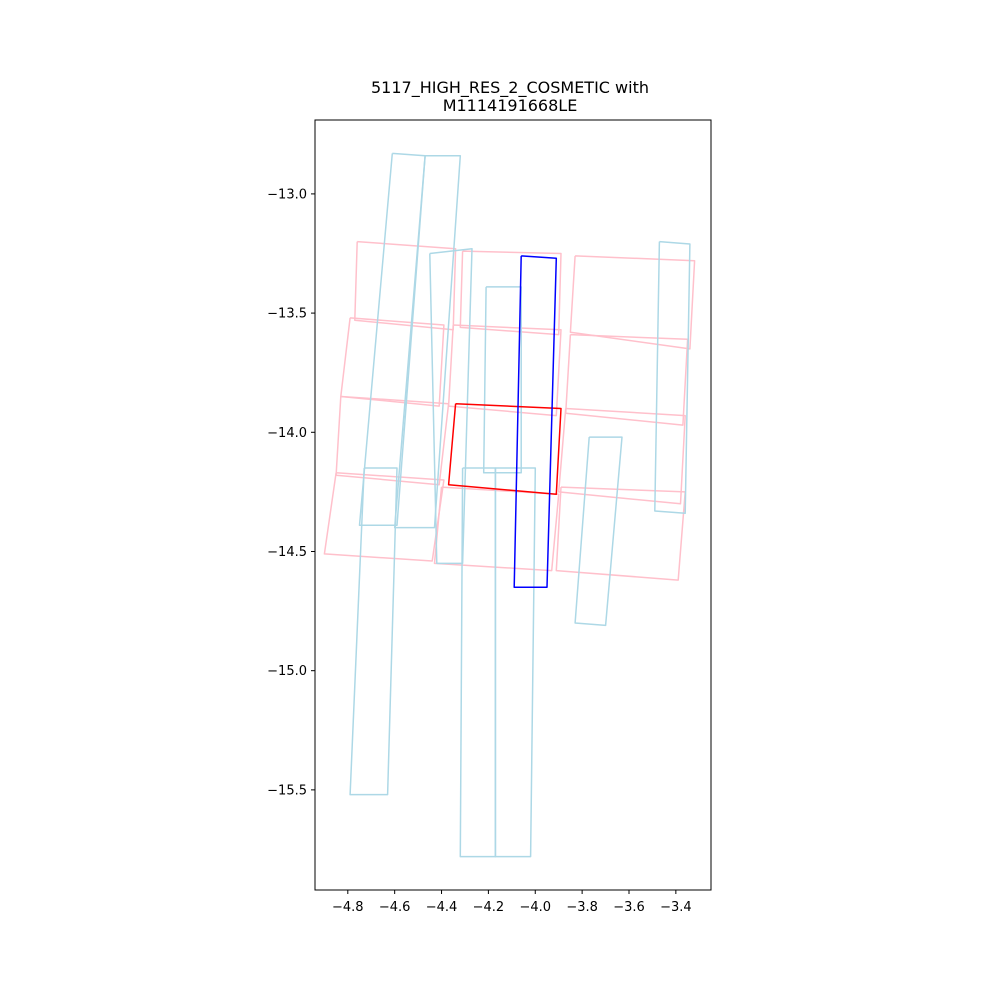 The image size is (1000, 1000). I want to click on x-tick-label: −4.0, so click(535, 907).